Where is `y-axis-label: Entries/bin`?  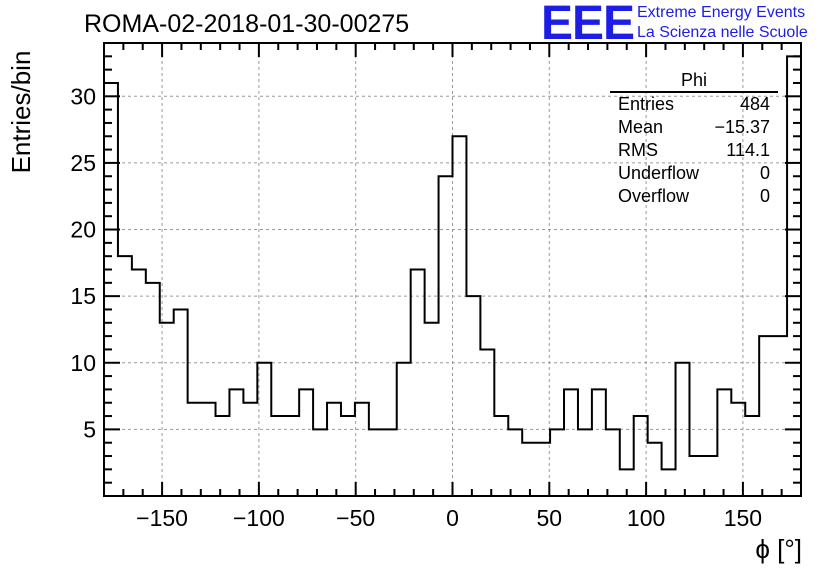 y-axis-label: Entries/bin is located at coordinates (21, 112).